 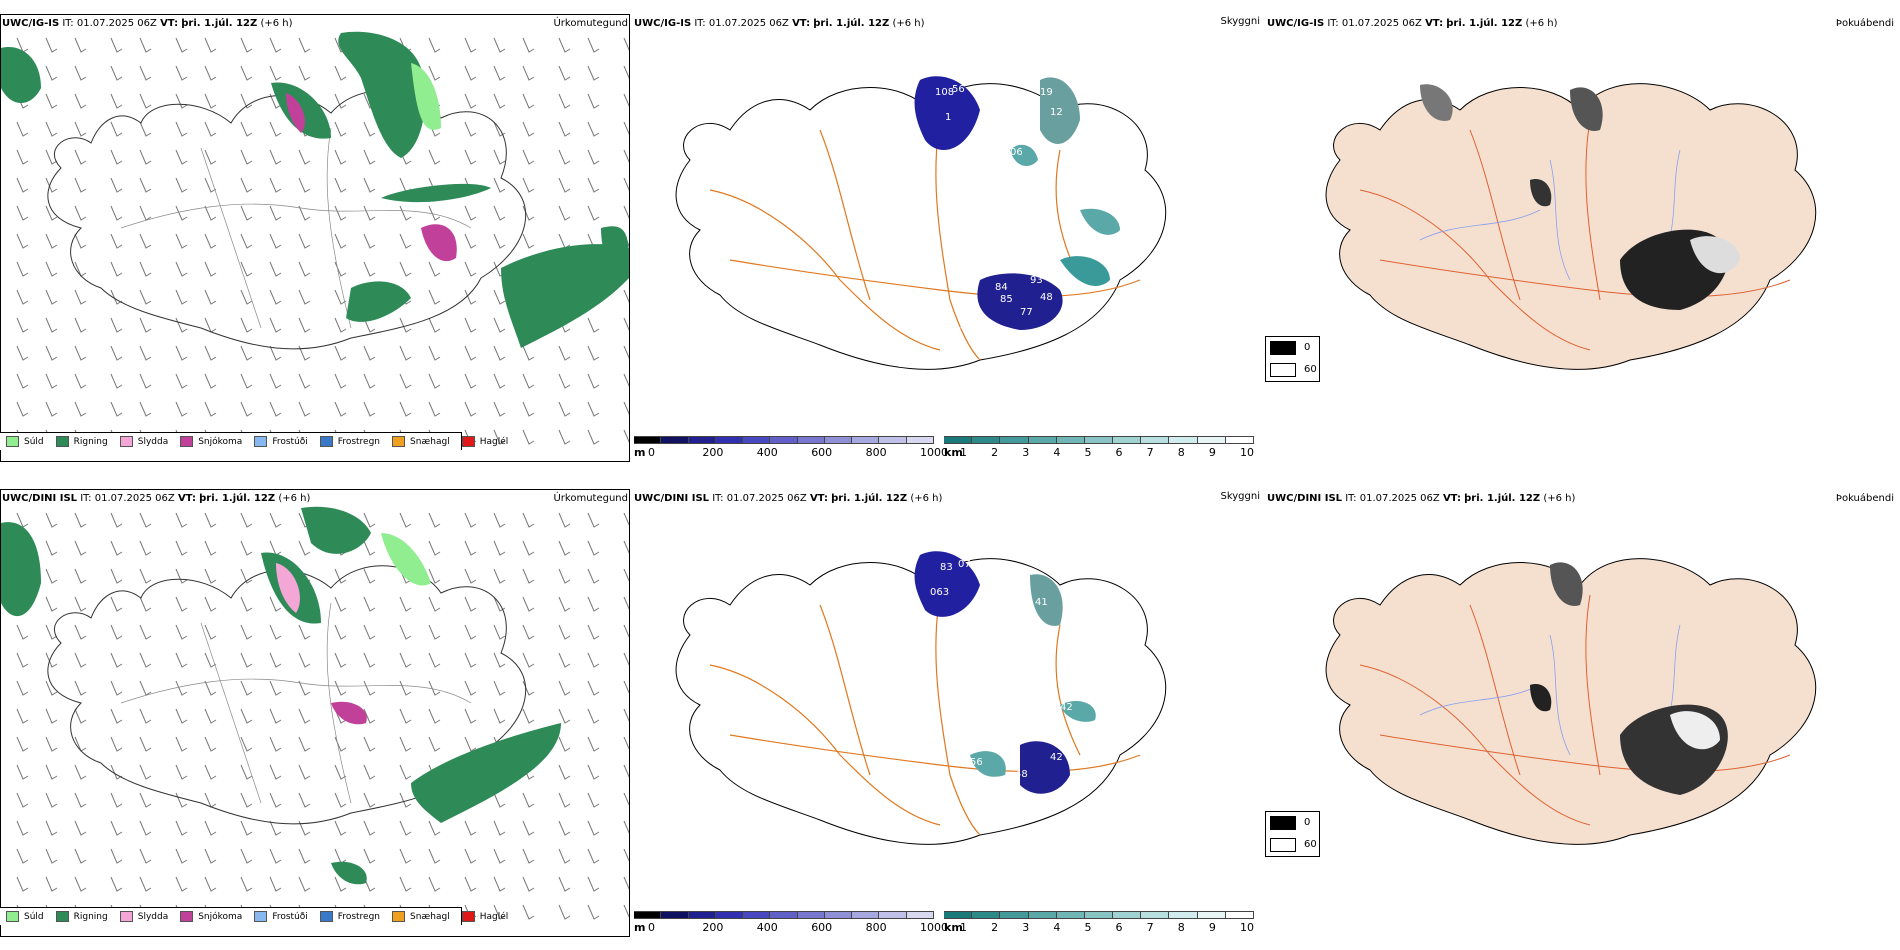 What do you see at coordinates (1181, 927) in the screenshot?
I see `colorbar-tick-label: 8` at bounding box center [1181, 927].